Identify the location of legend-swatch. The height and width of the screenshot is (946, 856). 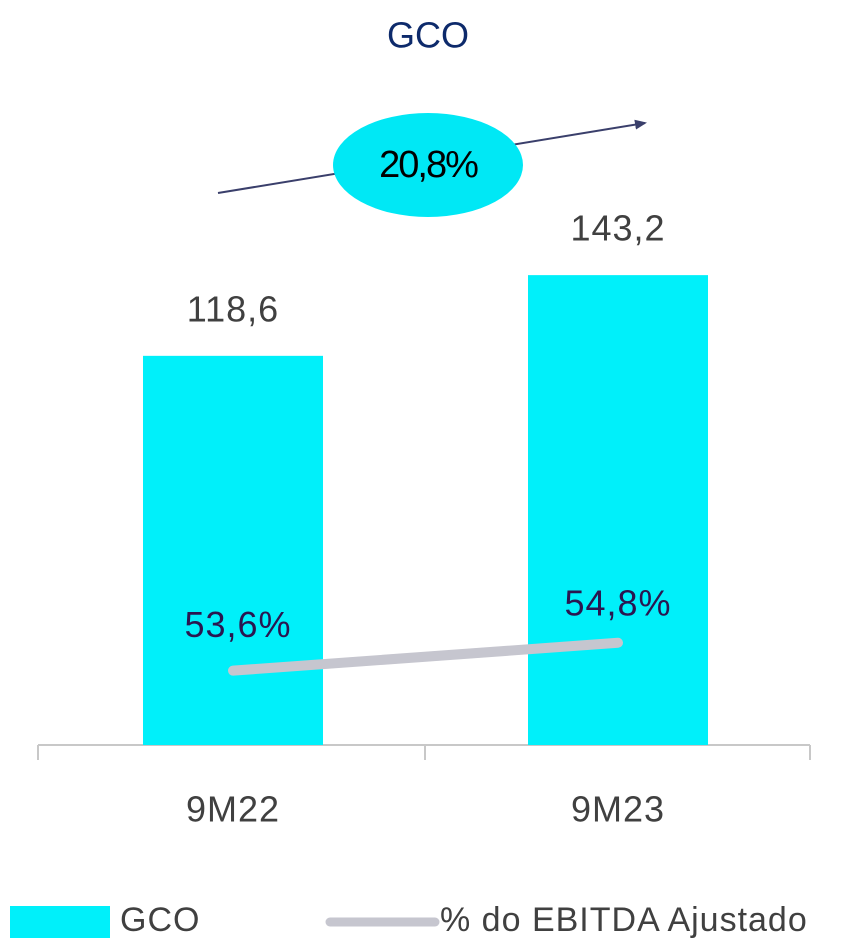
(60, 922).